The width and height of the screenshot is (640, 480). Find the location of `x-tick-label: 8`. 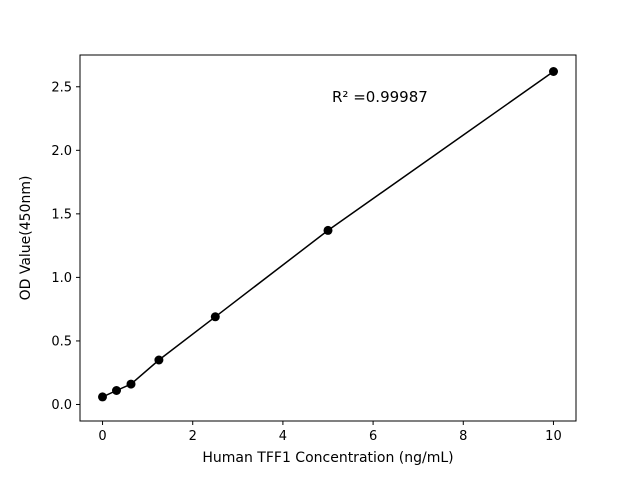

x-tick-label: 8 is located at coordinates (463, 436).